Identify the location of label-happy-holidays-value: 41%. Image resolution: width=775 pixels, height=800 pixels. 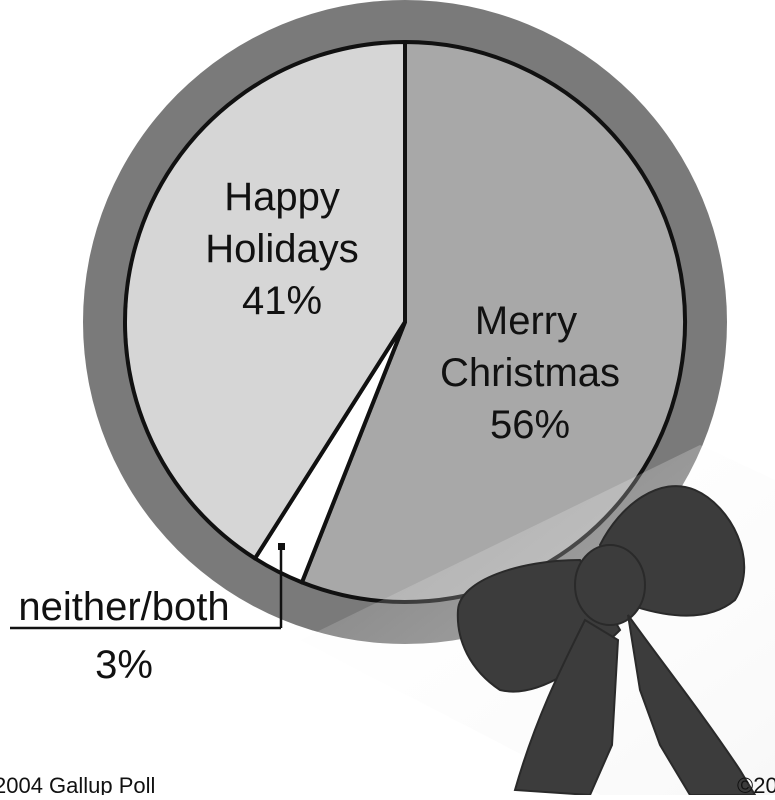
(282, 301).